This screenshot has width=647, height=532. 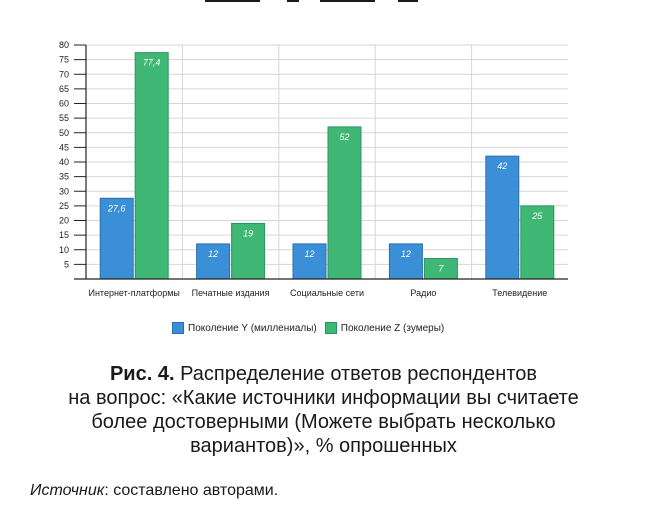 I want to click on legend-item-z: Поколение Z (зумеры), so click(x=384, y=328).